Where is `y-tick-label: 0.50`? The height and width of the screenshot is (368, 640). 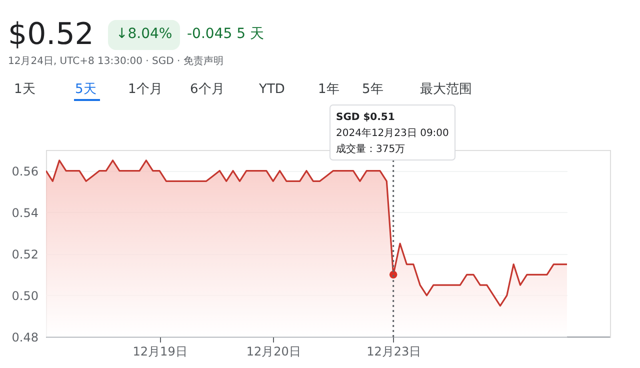
y-tick-label: 0.50 is located at coordinates (25, 295).